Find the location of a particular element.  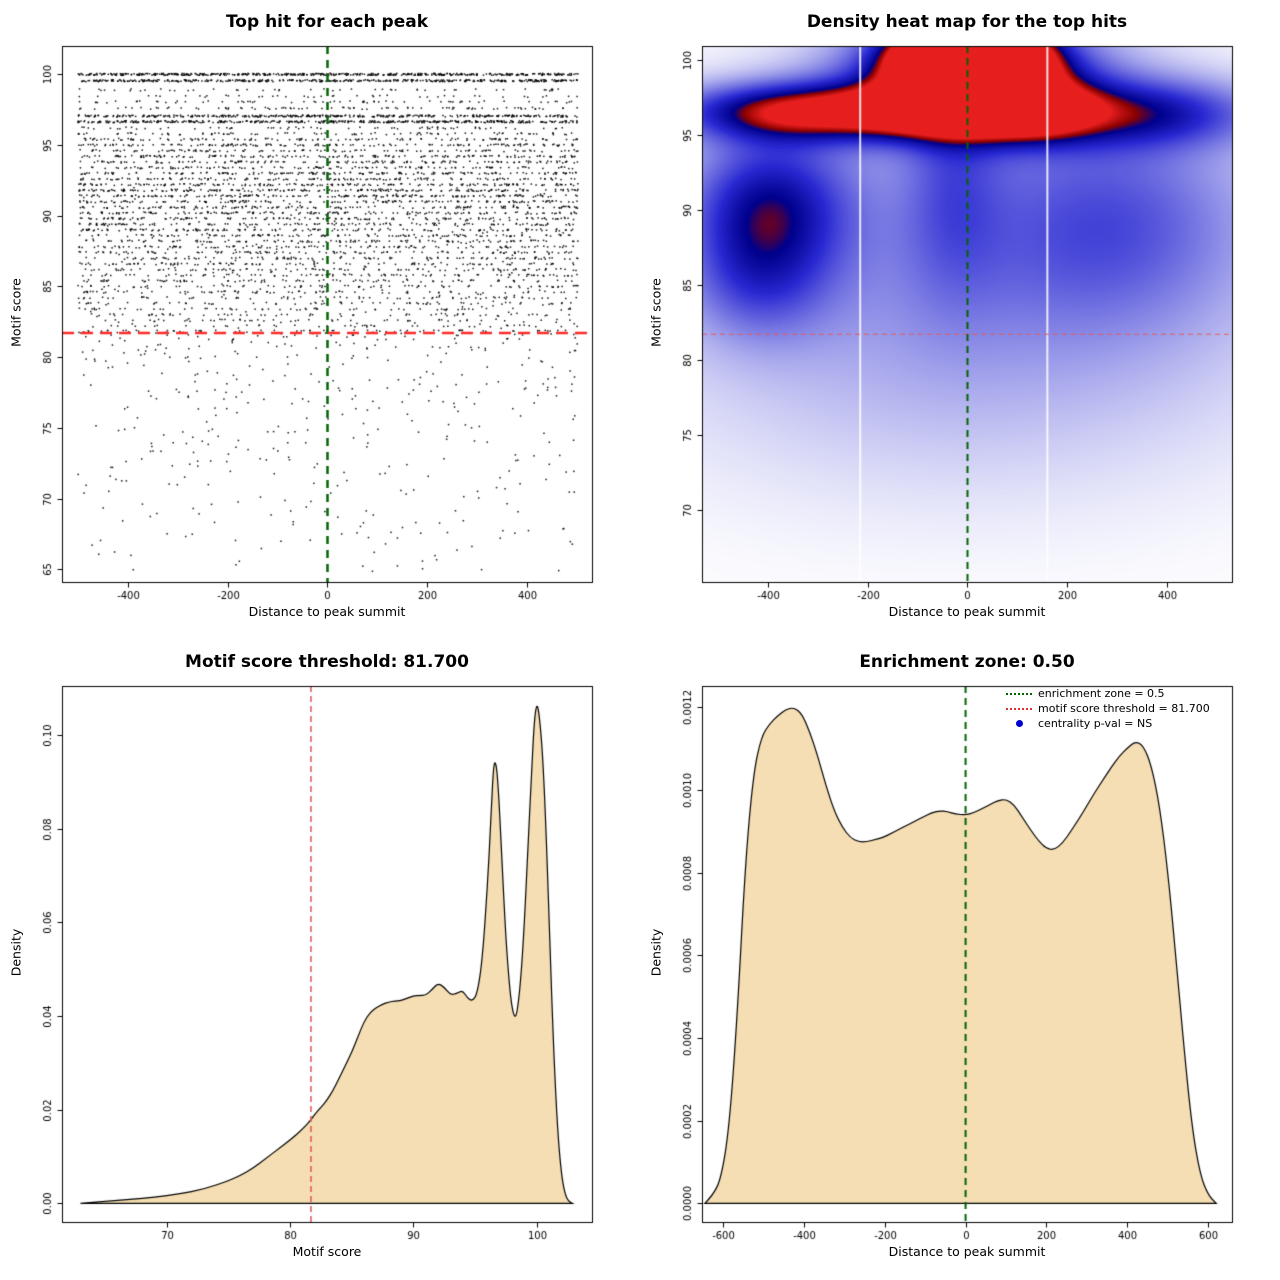

legend-item-enrichment-zone: enrichment zone = 0.5 is located at coordinates (1108, 693).